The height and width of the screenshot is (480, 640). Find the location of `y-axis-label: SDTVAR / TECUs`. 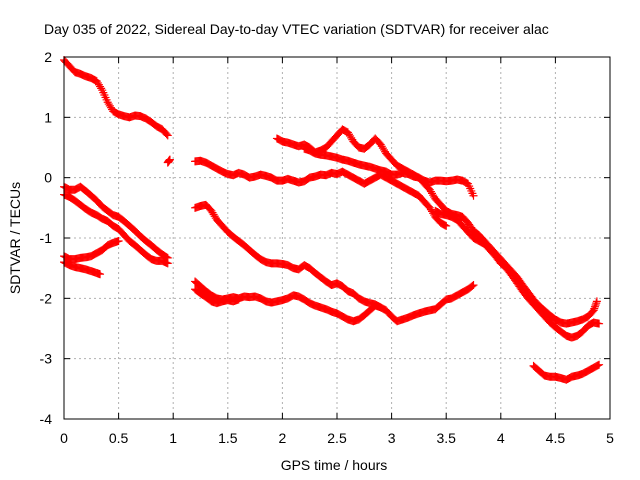

y-axis-label: SDTVAR / TECUs is located at coordinates (15, 238).